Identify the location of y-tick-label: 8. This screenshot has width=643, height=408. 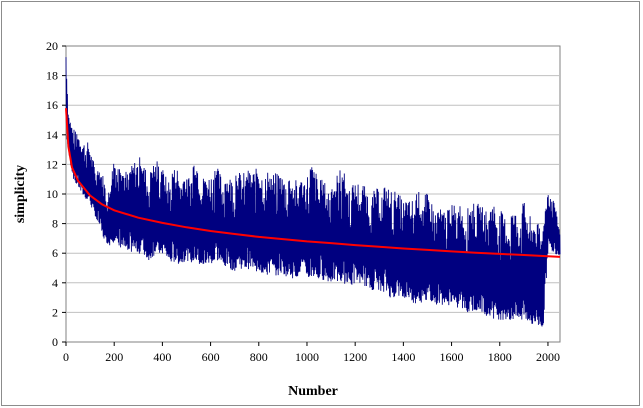
(55, 224).